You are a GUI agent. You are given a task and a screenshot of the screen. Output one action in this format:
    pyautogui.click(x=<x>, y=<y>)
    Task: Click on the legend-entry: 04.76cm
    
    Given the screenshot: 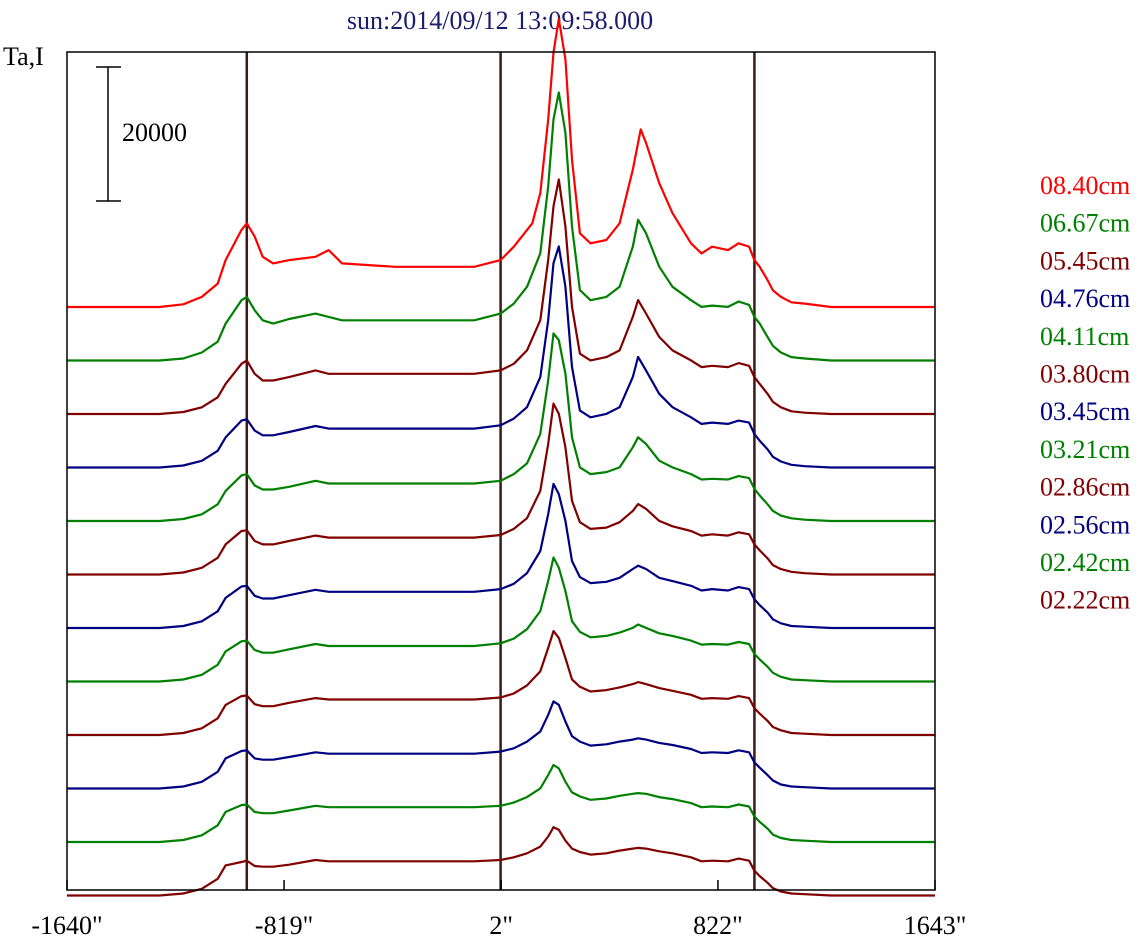 What is the action you would take?
    pyautogui.click(x=1085, y=298)
    